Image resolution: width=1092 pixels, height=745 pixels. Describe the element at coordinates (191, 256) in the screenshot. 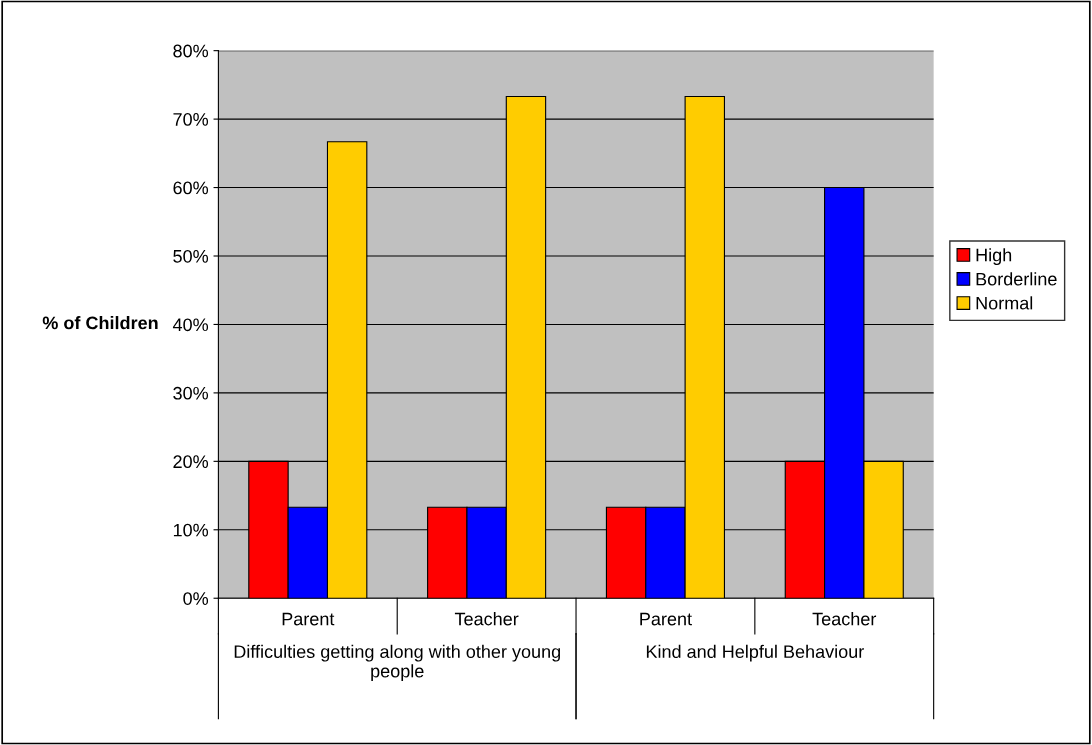

I see `y-tick-label: 50%` at that location.